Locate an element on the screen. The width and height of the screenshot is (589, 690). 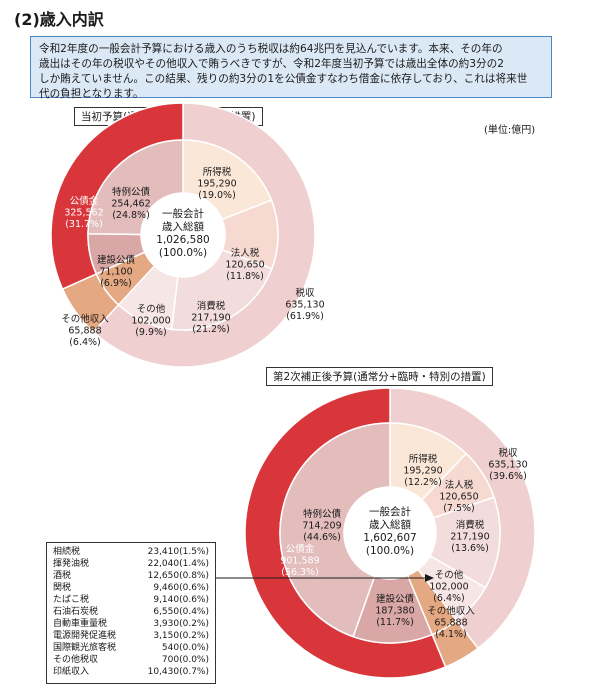
breakdown-item-value: 3,930(0.2%) is located at coordinates (181, 624).